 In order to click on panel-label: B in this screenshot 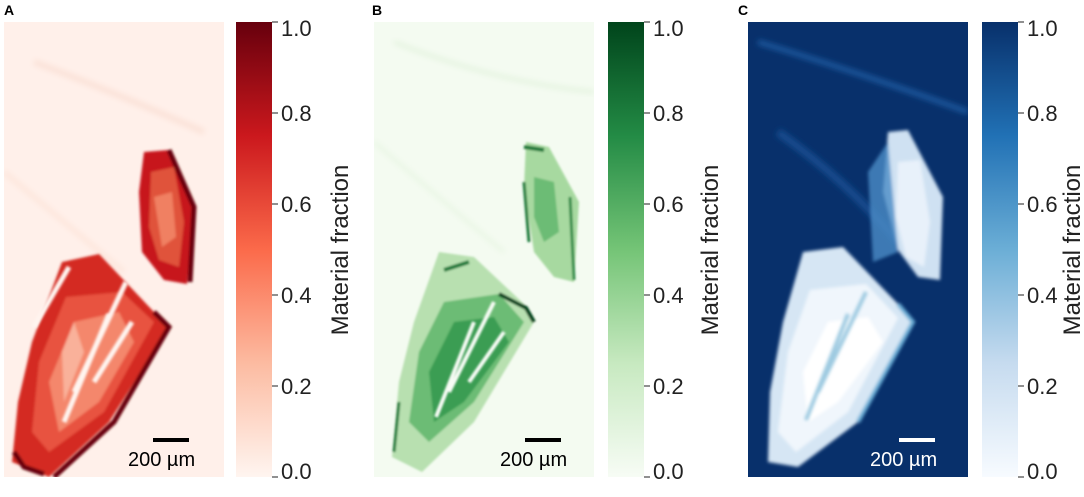, I will do `click(377, 10)`.